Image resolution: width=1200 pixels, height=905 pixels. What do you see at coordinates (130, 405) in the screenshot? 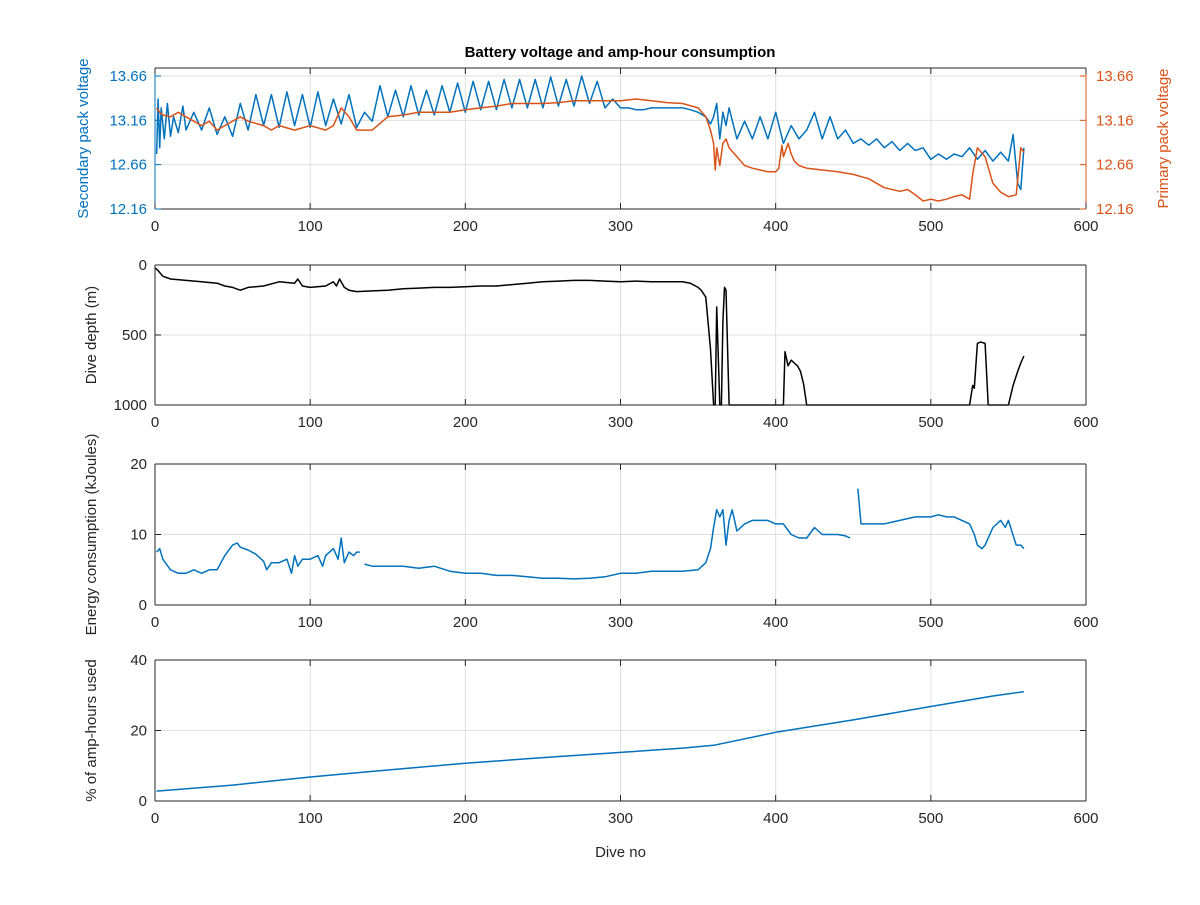
I see `y-tick-label: 1000` at bounding box center [130, 405].